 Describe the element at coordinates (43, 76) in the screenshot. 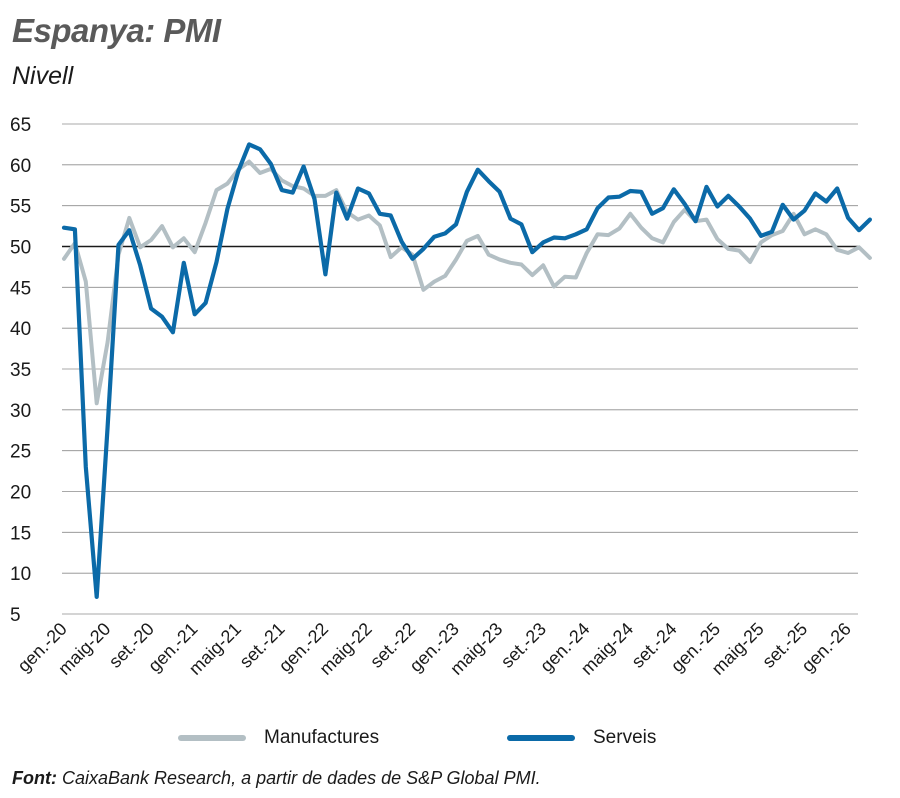

I see `chart-subtitle: Nivell` at that location.